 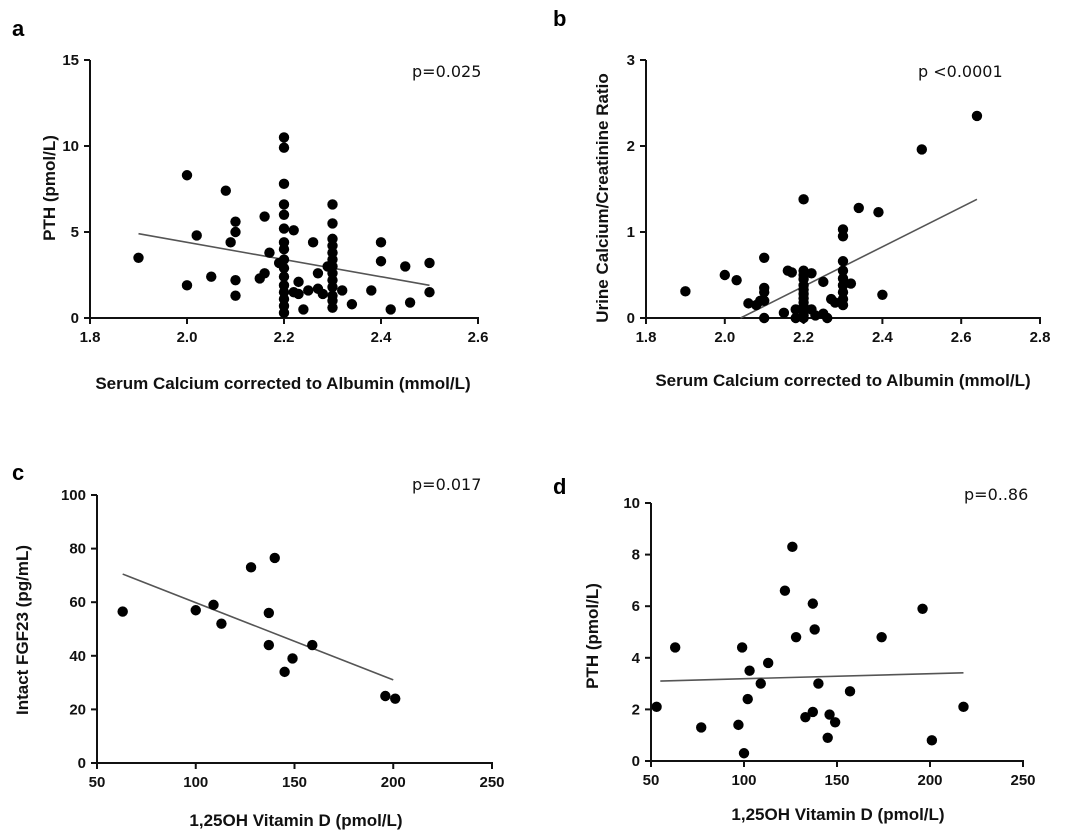 What do you see at coordinates (803, 337) in the screenshot?
I see `x-tick-label: 2.2` at bounding box center [803, 337].